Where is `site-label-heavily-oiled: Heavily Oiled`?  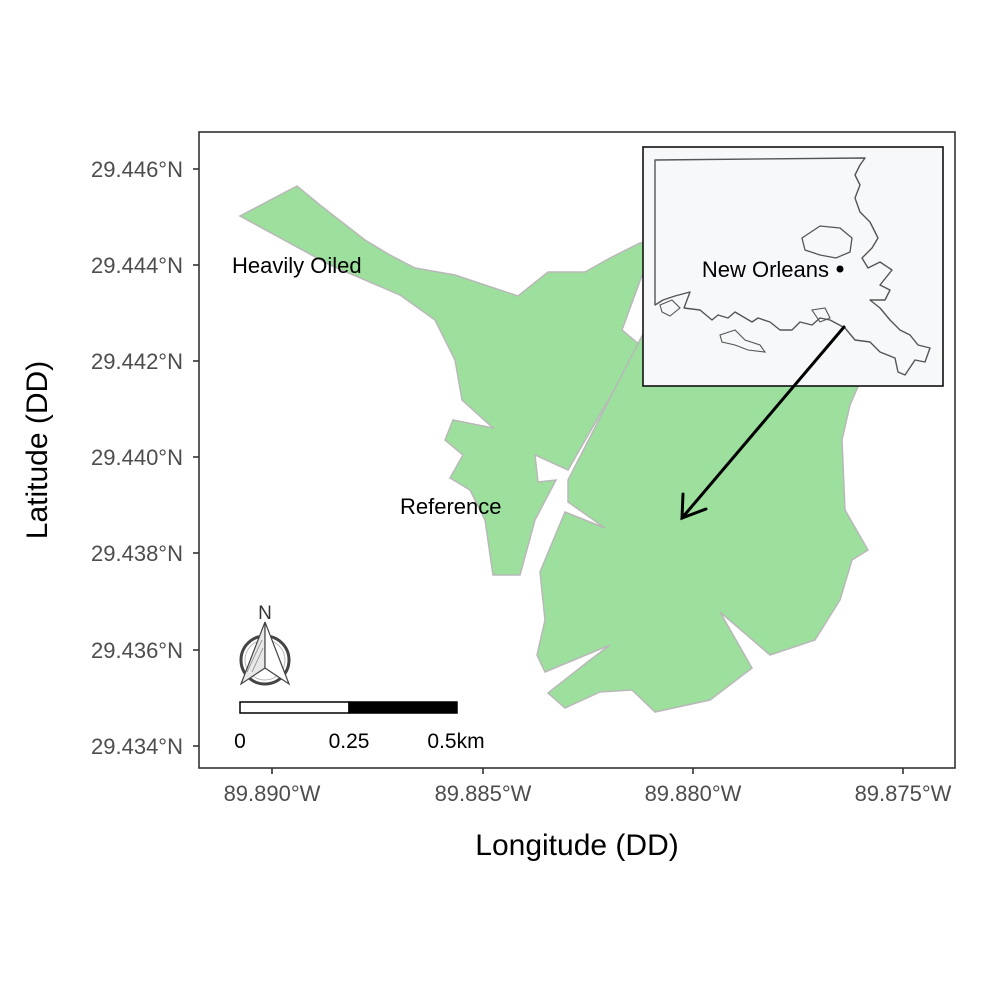
site-label-heavily-oiled: Heavily Oiled is located at coordinates (297, 265).